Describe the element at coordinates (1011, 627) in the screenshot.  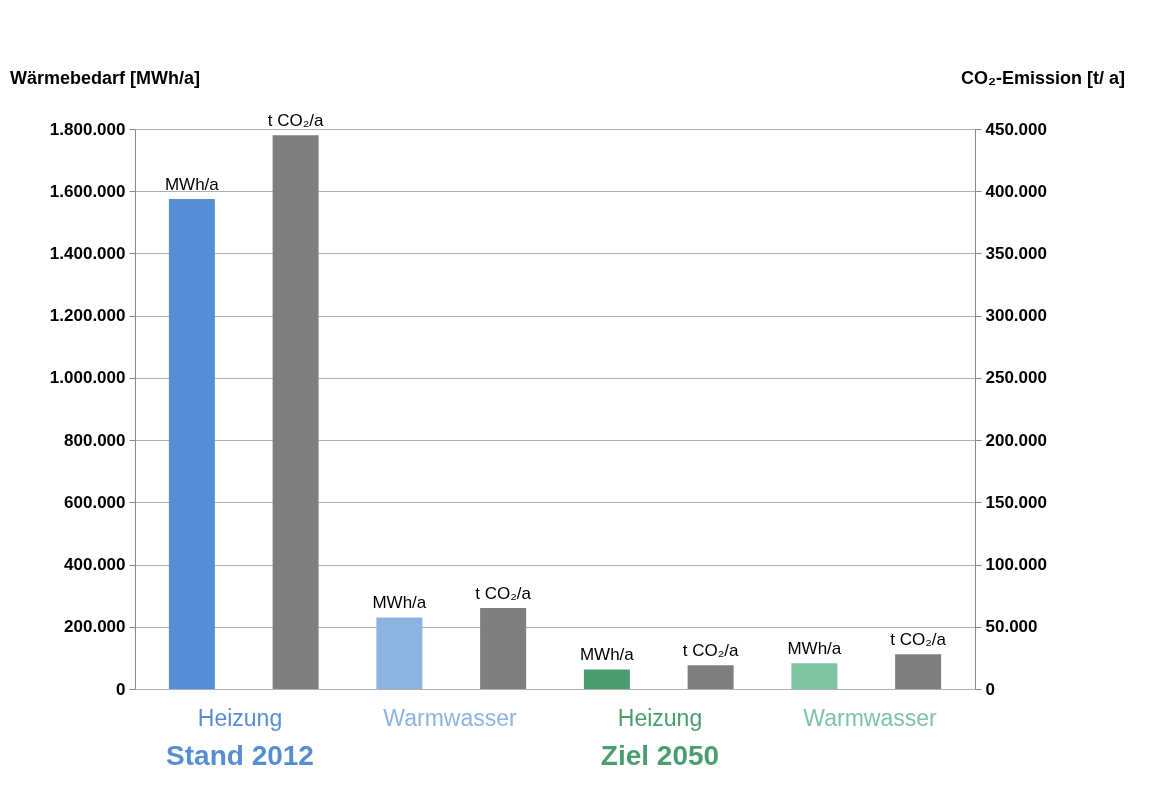
I see `y2-tick-label: 50.000` at that location.